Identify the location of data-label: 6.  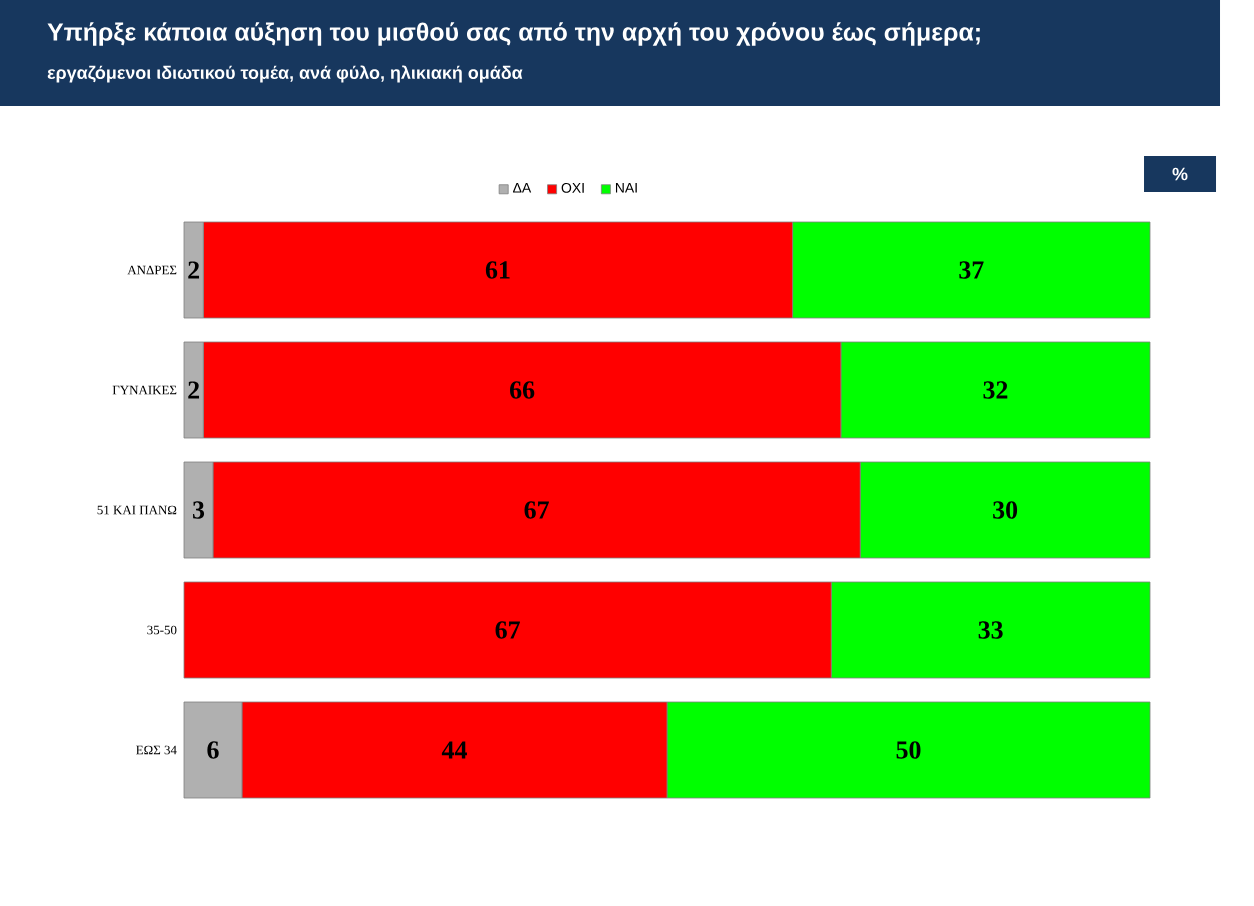
(213, 750).